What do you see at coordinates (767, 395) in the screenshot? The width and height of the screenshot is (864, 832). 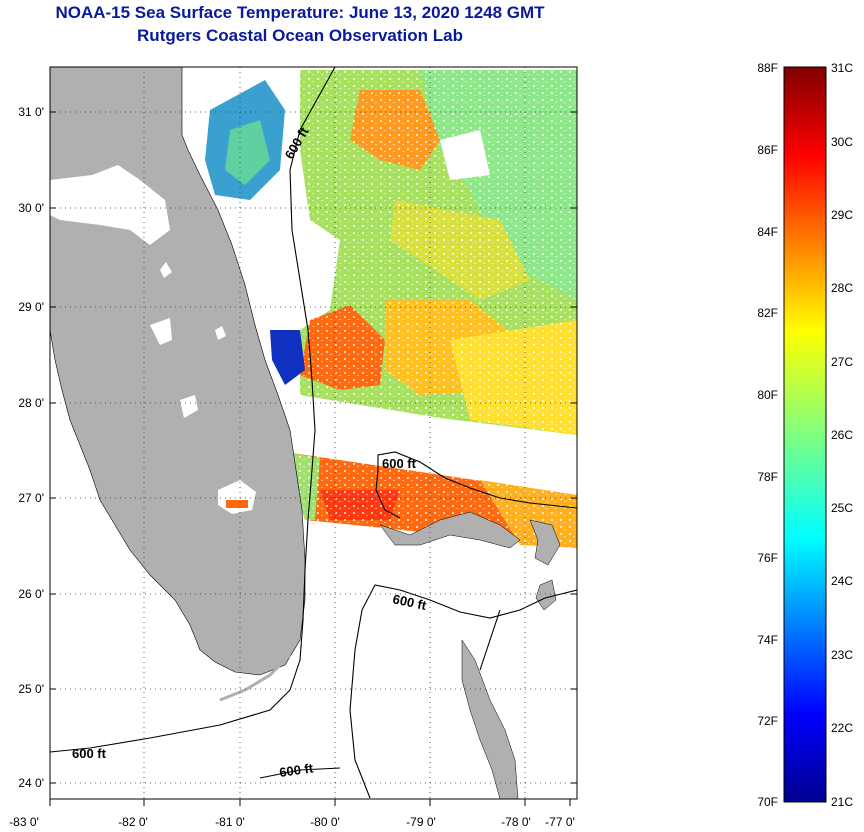 I see `colorbar-f-label: 80F` at bounding box center [767, 395].